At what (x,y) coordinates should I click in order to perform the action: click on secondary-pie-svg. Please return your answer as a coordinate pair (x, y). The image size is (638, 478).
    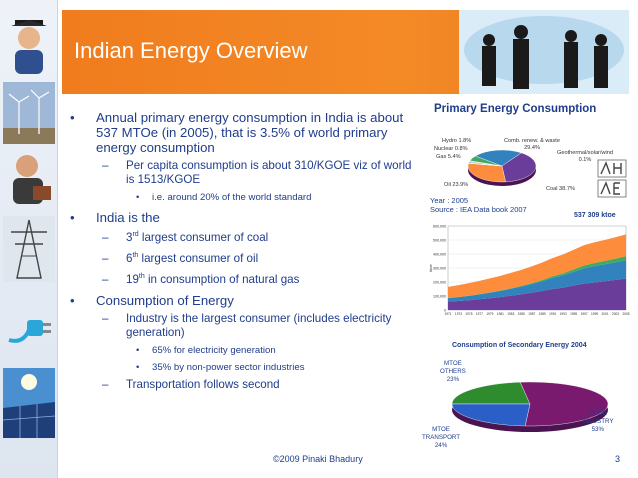
    Looking at the image, I should click on (530, 406).